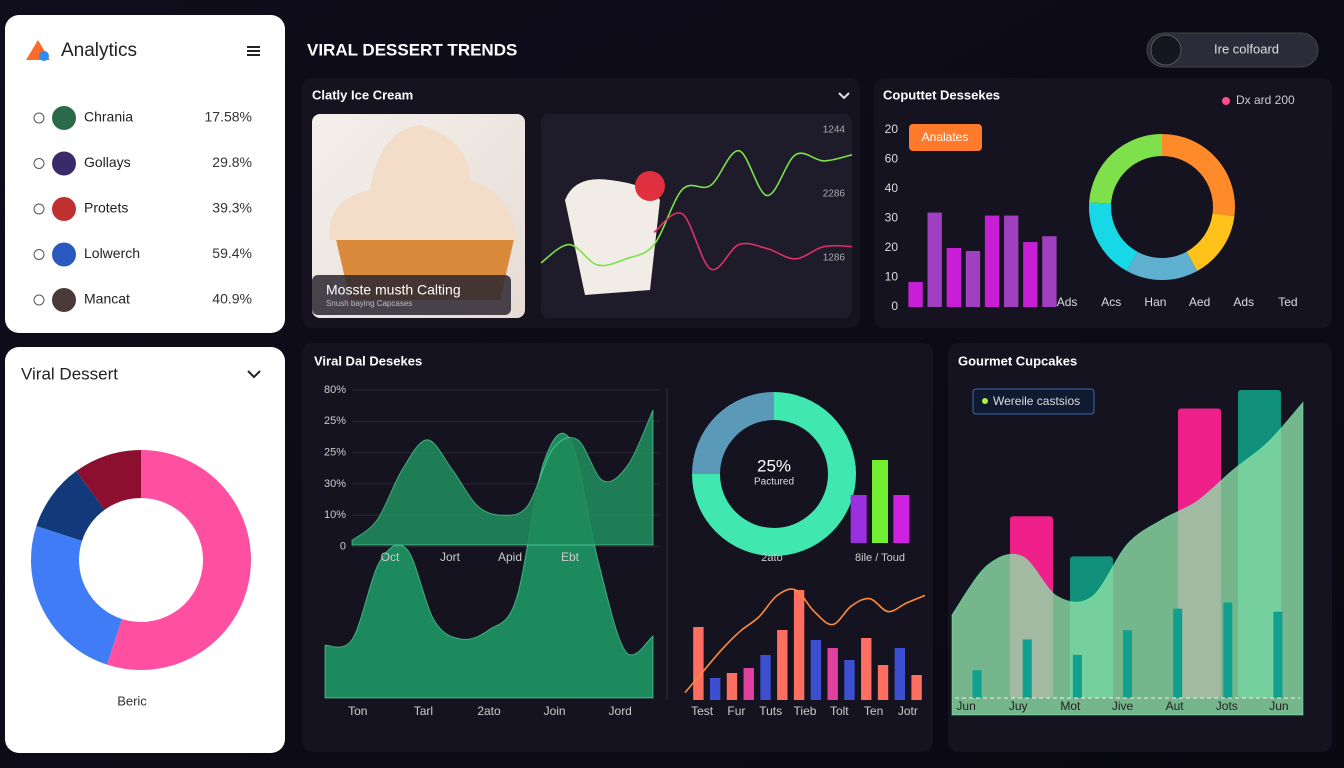  I want to click on caption-box, so click(411, 295).